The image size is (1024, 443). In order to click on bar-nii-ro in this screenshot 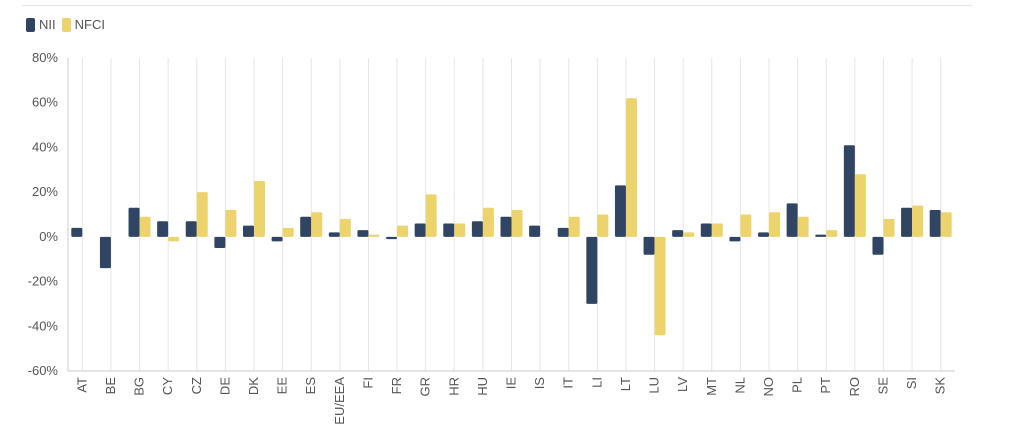, I will do `click(849, 191)`.